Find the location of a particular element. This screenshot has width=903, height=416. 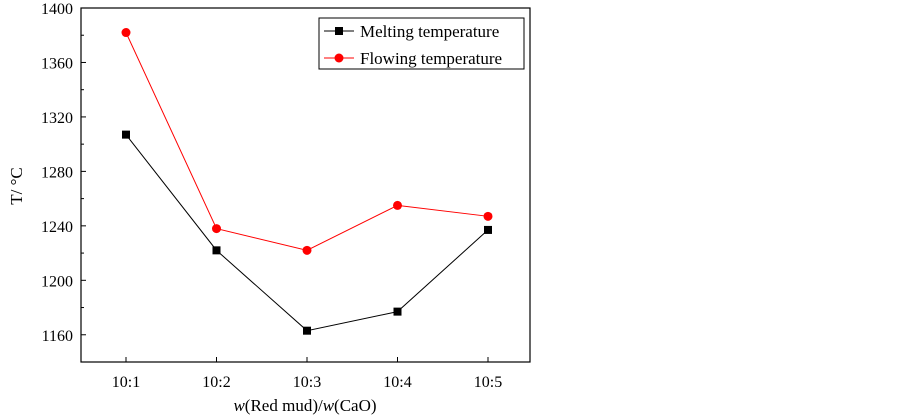

y-axis: 1160 1200 1240 1280 1320 1360 1400 is located at coordinates (63, 182).